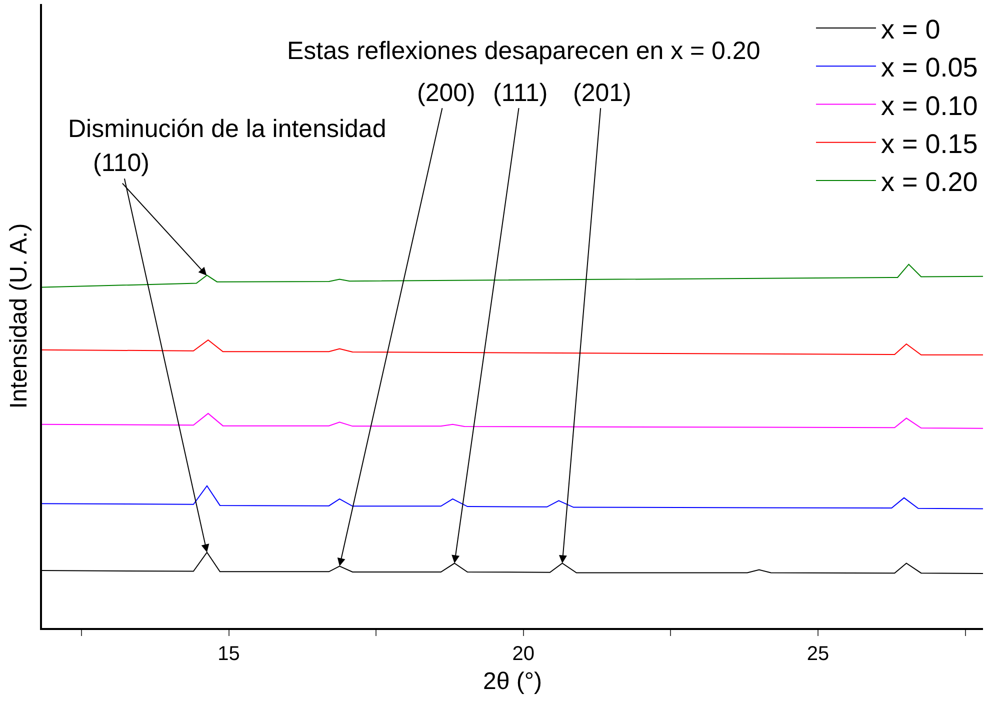 The width and height of the screenshot is (985, 706). Describe the element at coordinates (602, 93) in the screenshot. I see `annotation: (201)` at that location.